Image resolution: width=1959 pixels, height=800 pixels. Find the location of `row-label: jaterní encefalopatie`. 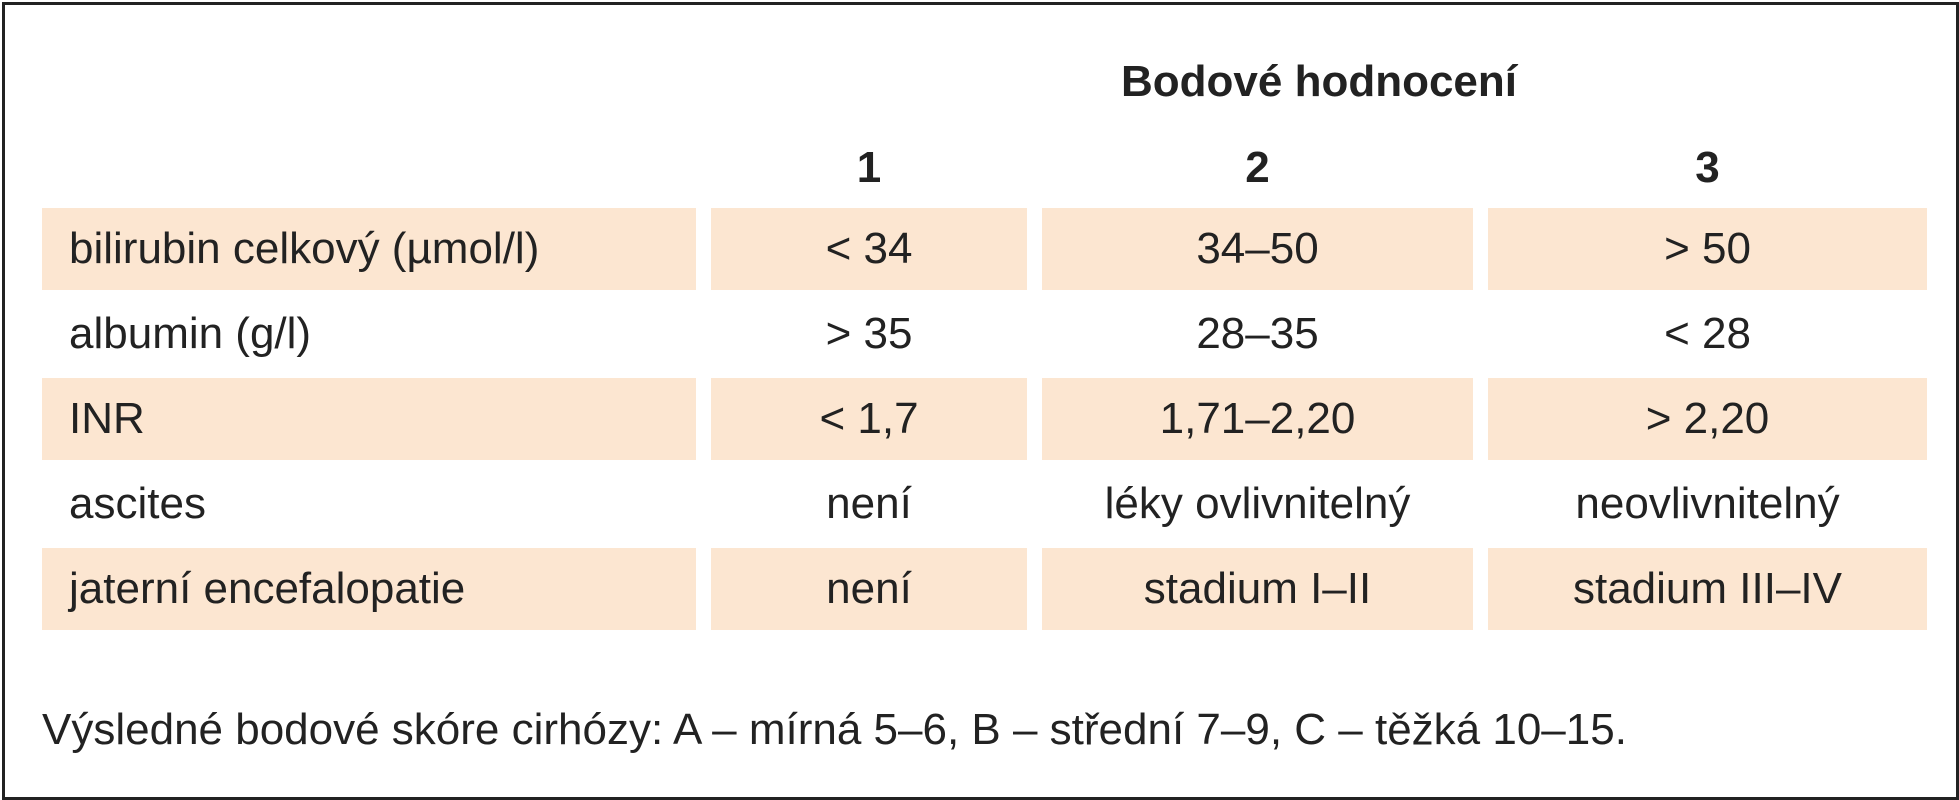

row-label: jaterní encefalopatie is located at coordinates (369, 589).